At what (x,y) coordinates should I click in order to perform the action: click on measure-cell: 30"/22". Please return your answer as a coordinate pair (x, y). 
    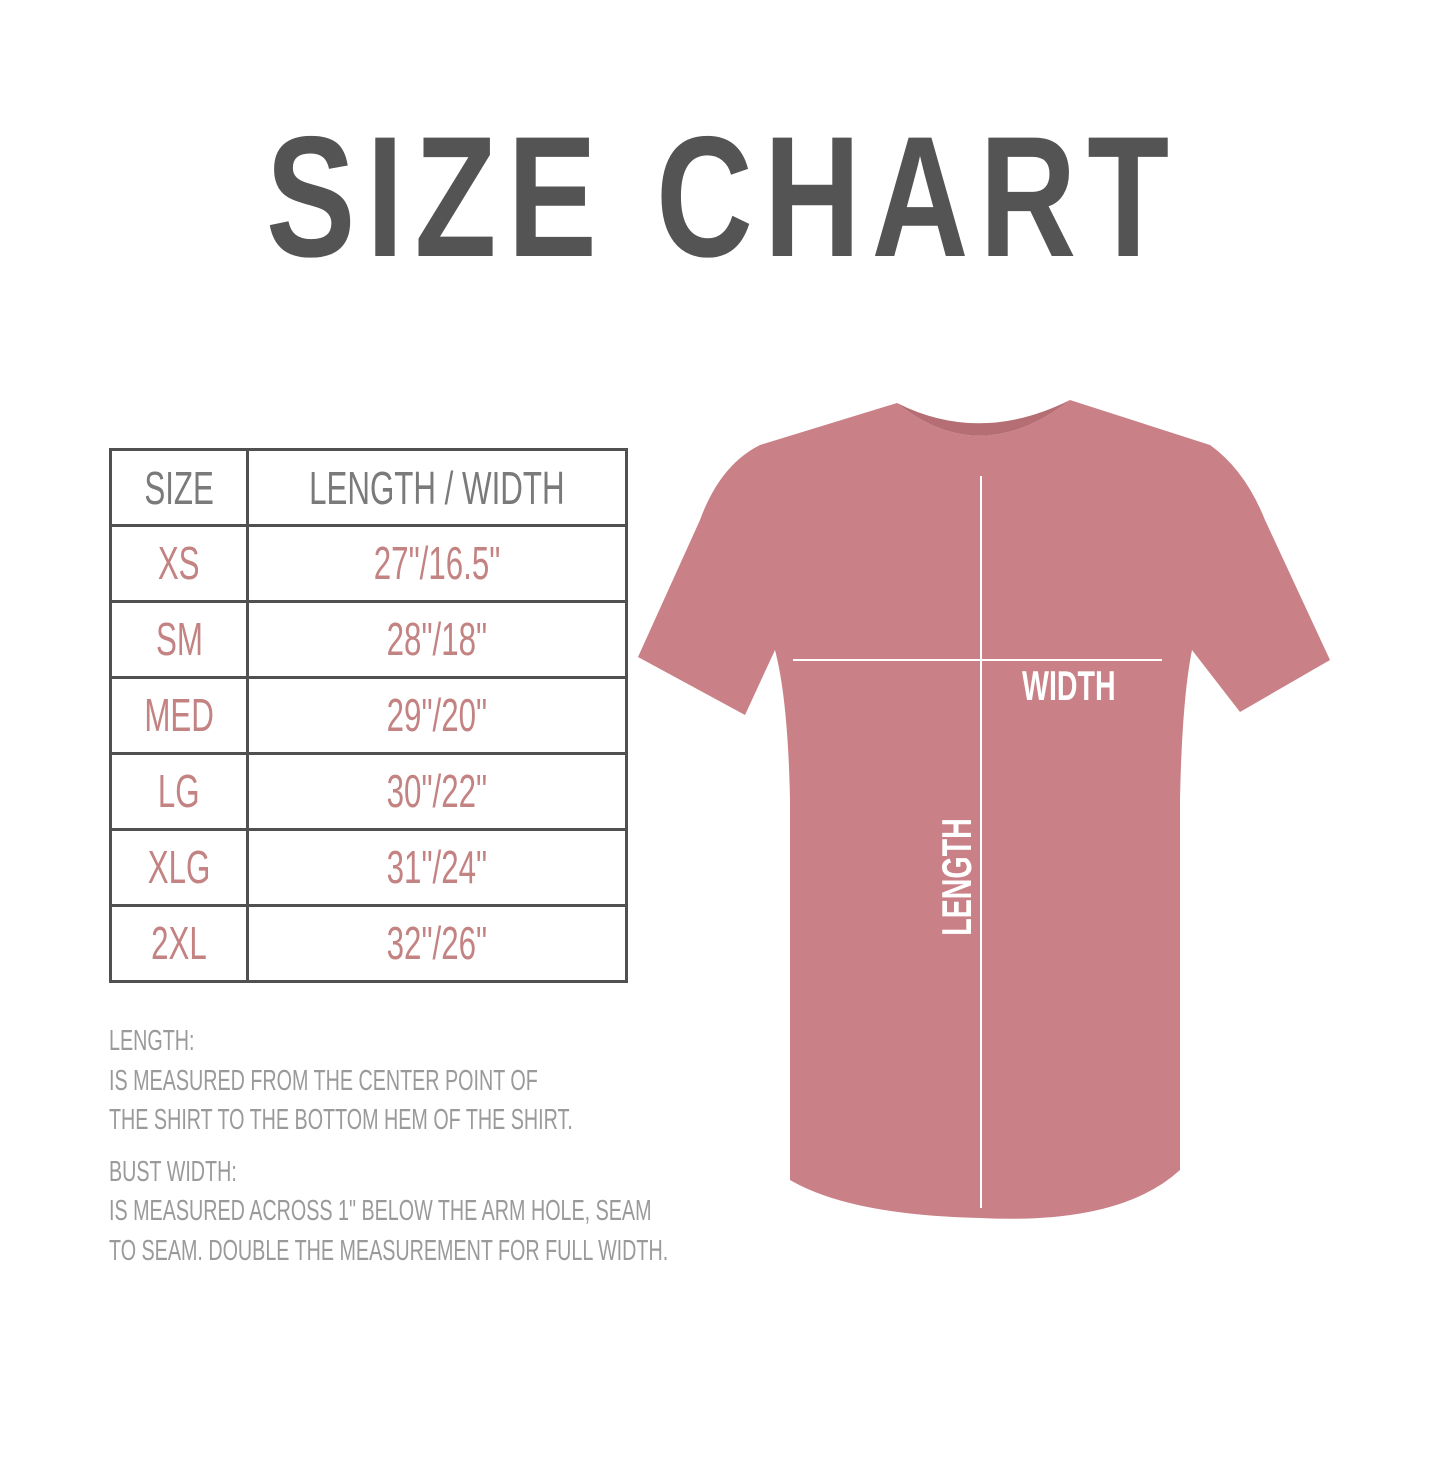
    Looking at the image, I should click on (437, 791).